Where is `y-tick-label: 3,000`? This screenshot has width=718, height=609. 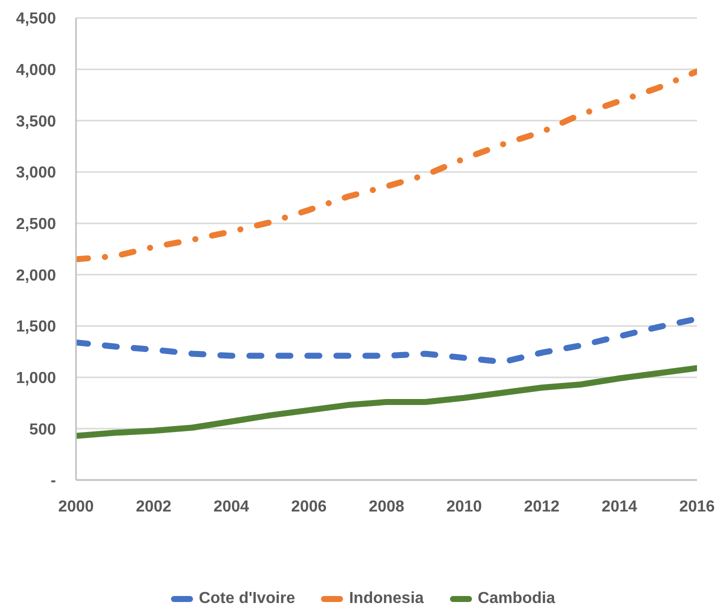 y-tick-label: 3,000 is located at coordinates (36, 173).